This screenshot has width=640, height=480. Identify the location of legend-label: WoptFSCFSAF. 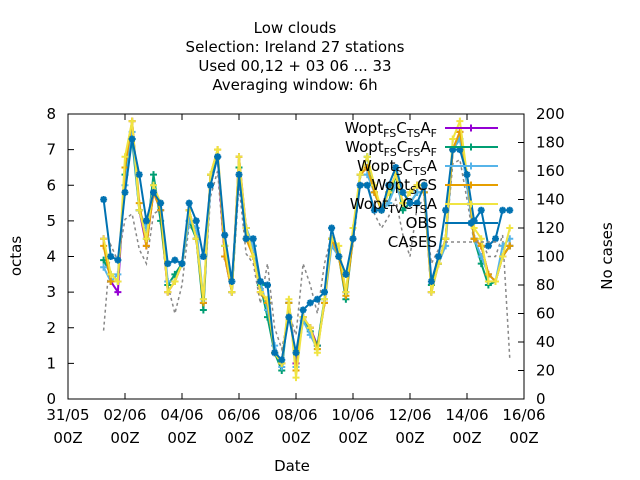
(391, 148).